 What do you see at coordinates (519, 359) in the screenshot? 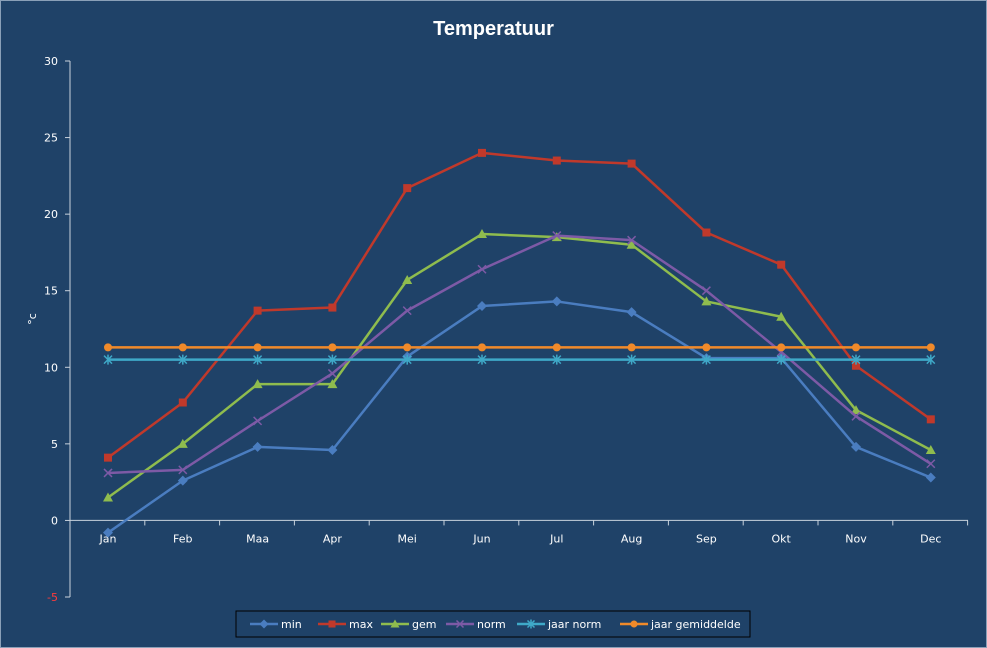
I see `series-jaar-norm` at bounding box center [519, 359].